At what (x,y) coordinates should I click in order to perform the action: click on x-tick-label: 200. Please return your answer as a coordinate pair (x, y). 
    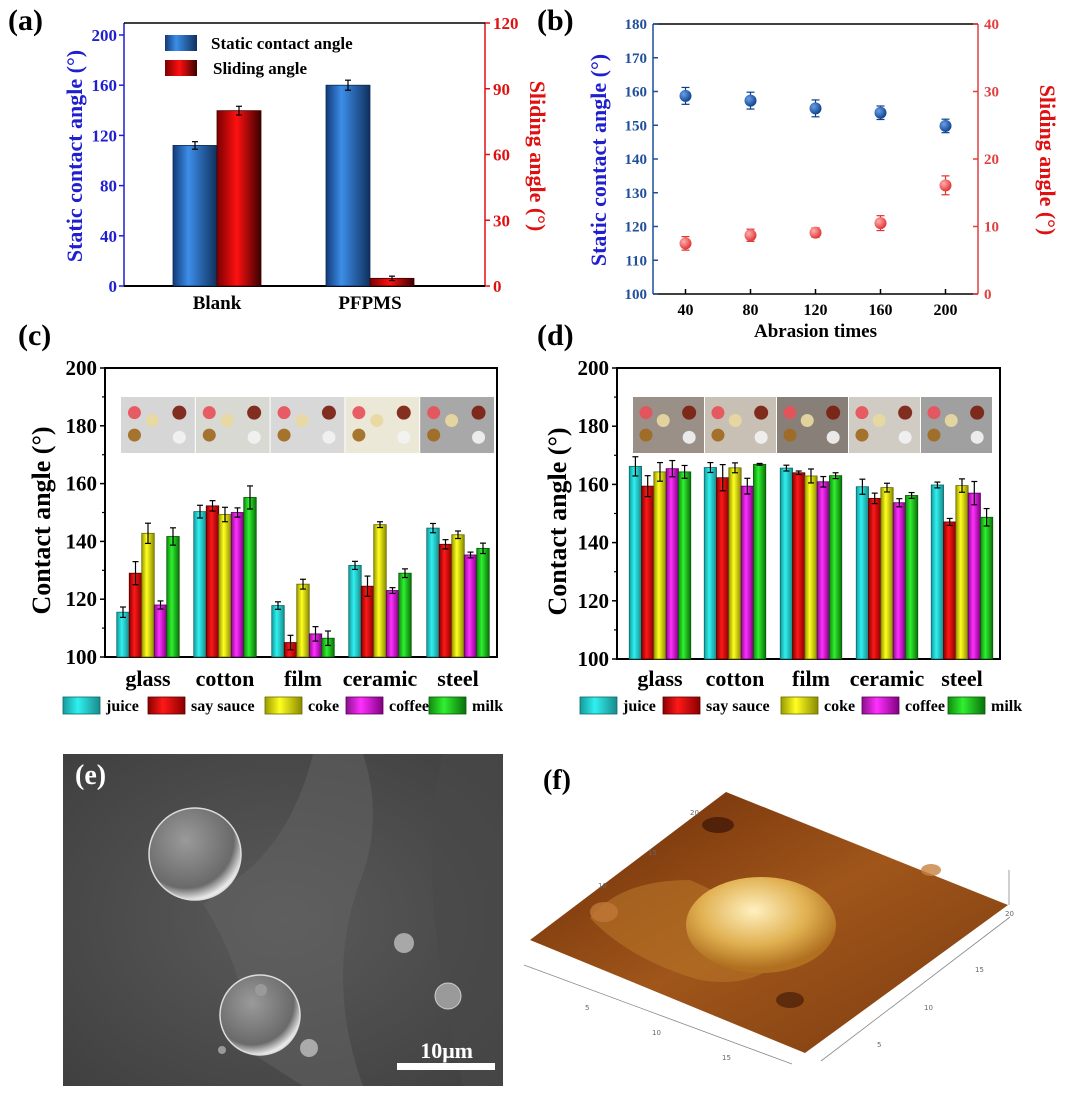
    Looking at the image, I should click on (946, 310).